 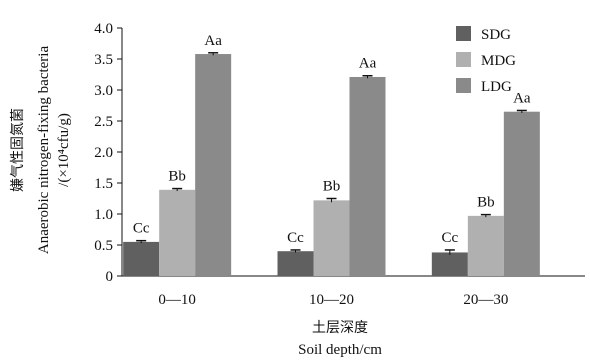 I want to click on y-axis-title-en: Anaerobic nitrogen-fixing bacteria, so click(x=44, y=150).